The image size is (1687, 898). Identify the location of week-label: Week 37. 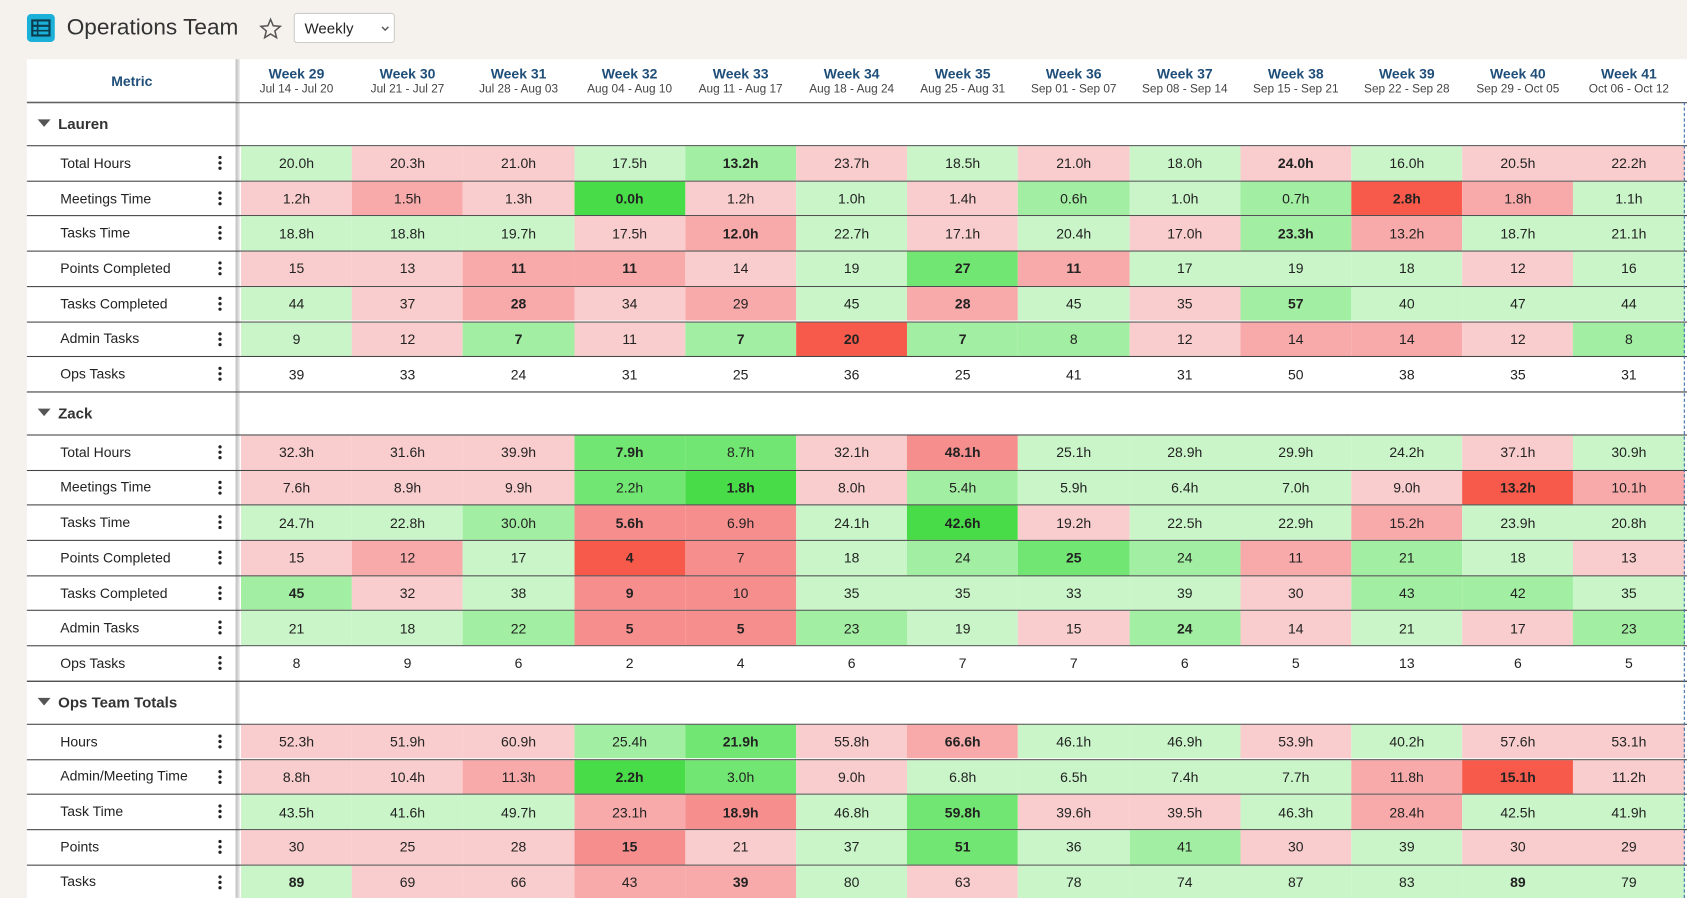
(1184, 73).